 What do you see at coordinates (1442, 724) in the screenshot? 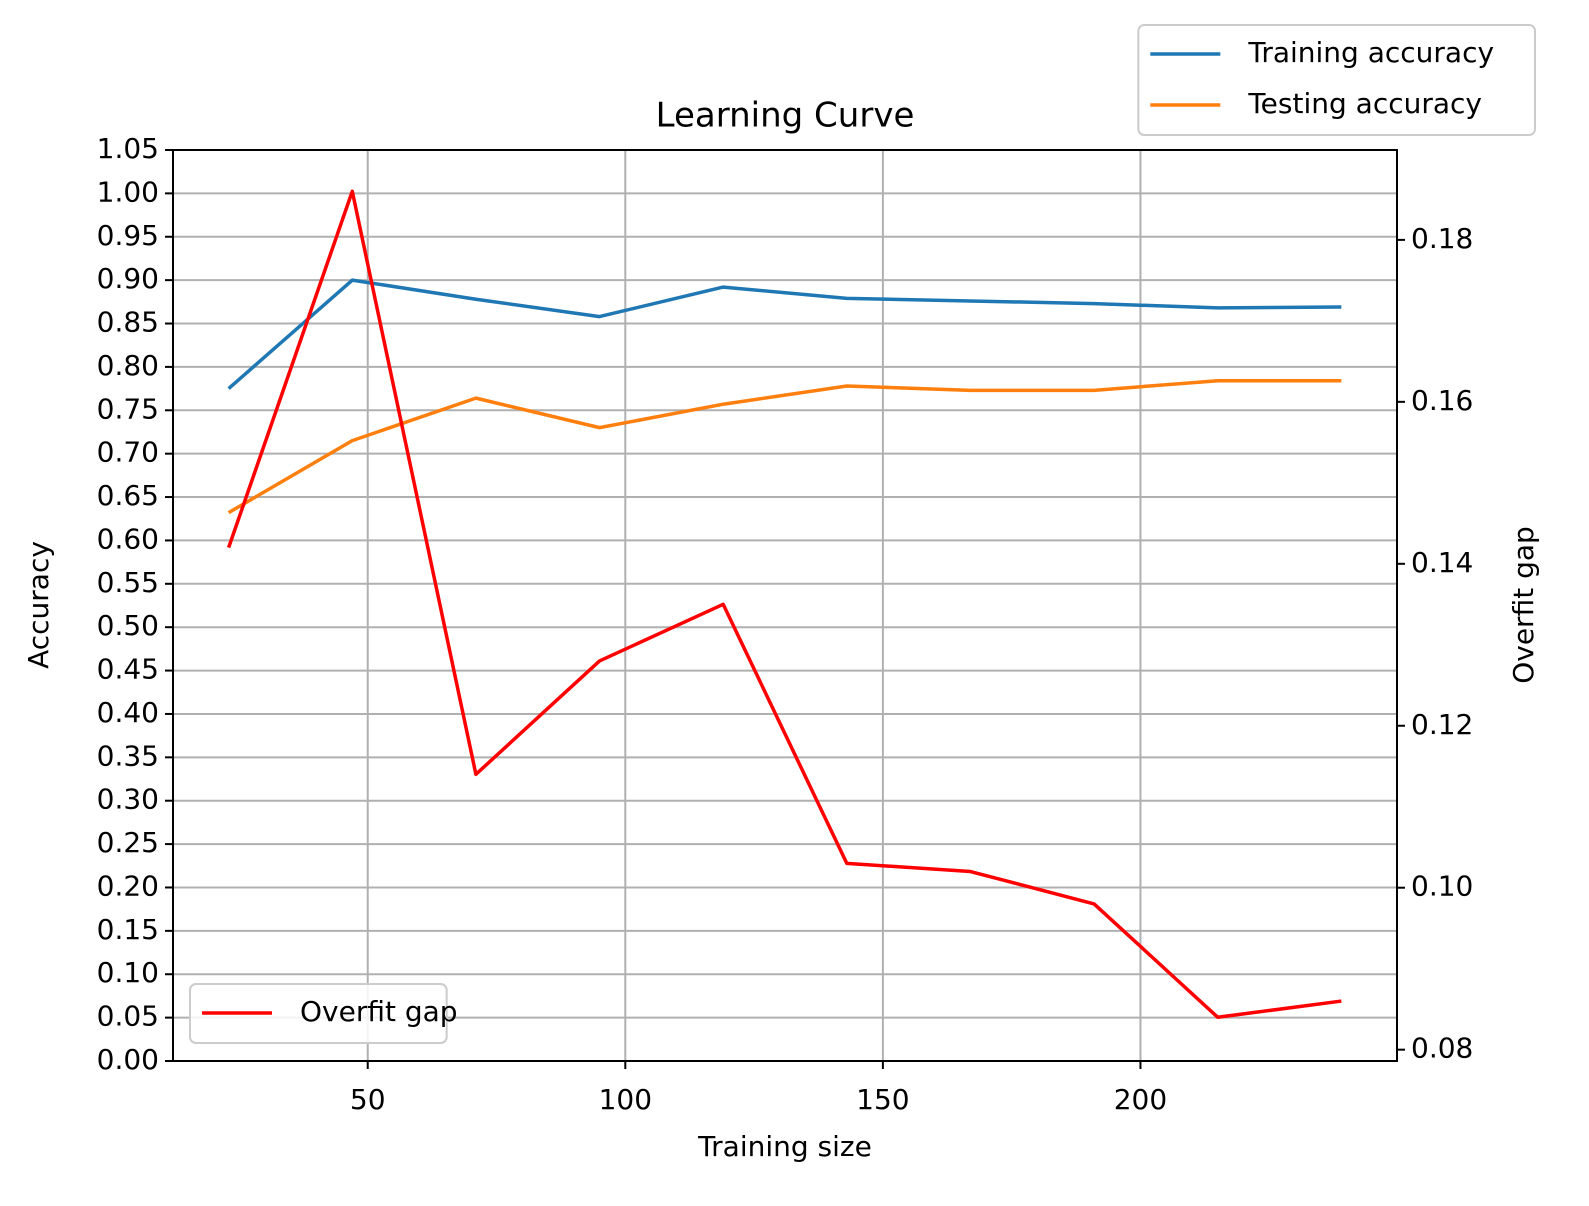
I see `y2-tick-label: 0.12` at bounding box center [1442, 724].